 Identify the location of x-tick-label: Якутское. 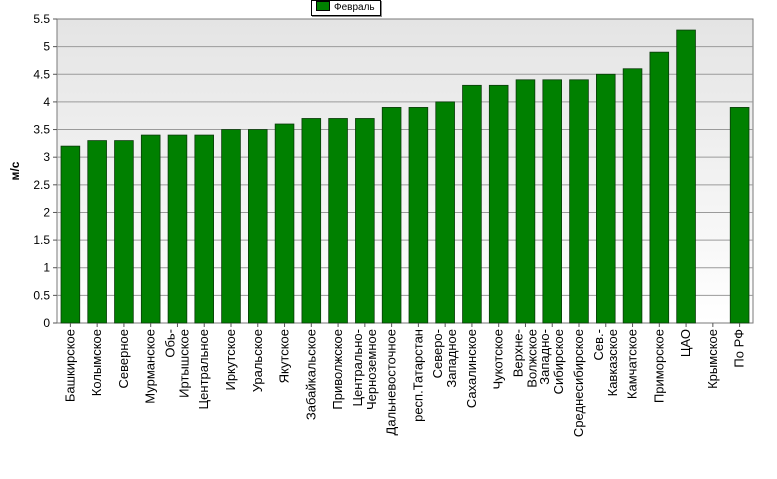
(284, 356).